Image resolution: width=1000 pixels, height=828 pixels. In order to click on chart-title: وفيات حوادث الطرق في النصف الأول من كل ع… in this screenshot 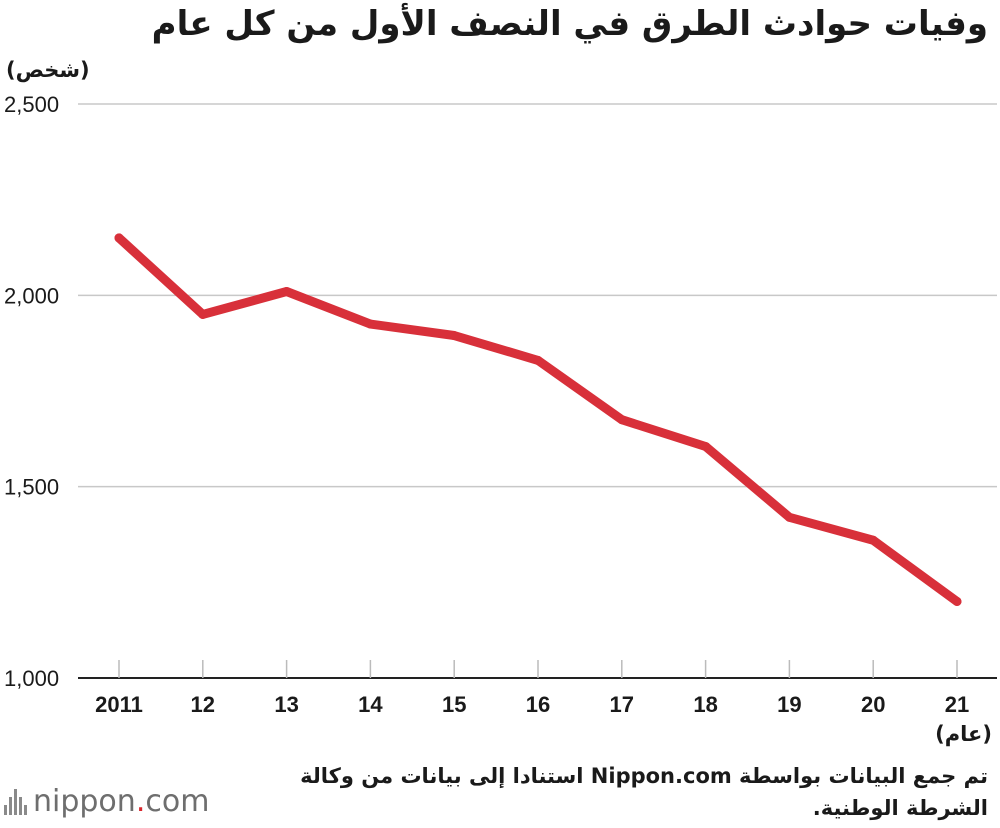, I will do `click(569, 24)`.